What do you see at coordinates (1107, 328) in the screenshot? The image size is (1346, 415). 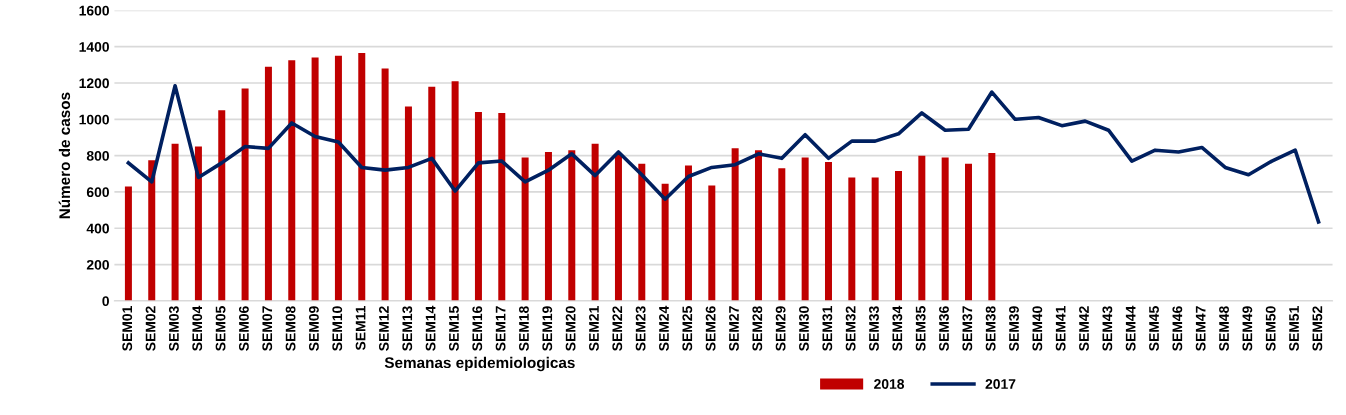 I see `x-tick-label: SEM43` at bounding box center [1107, 328].